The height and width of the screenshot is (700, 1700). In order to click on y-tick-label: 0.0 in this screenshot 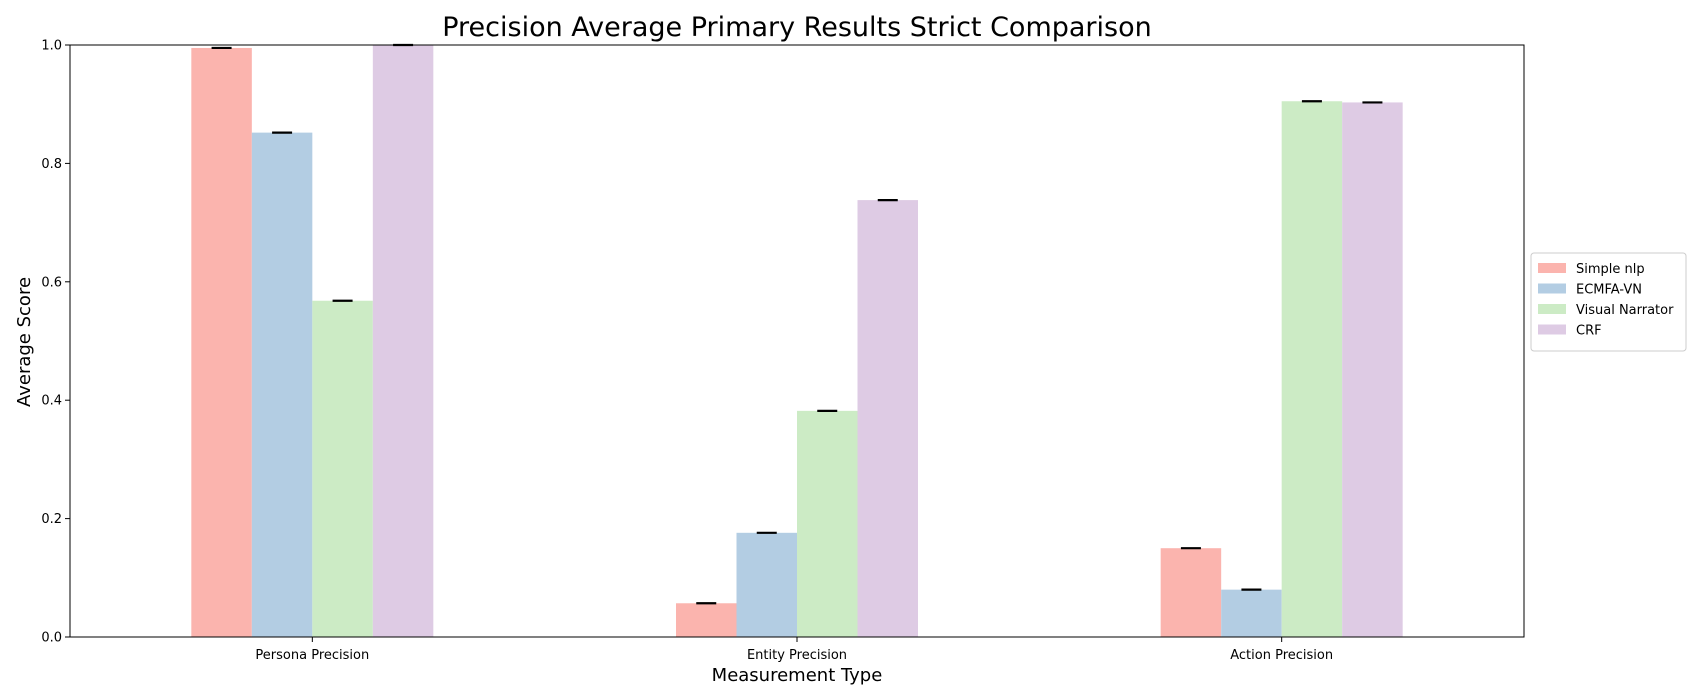, I will do `click(51, 638)`.